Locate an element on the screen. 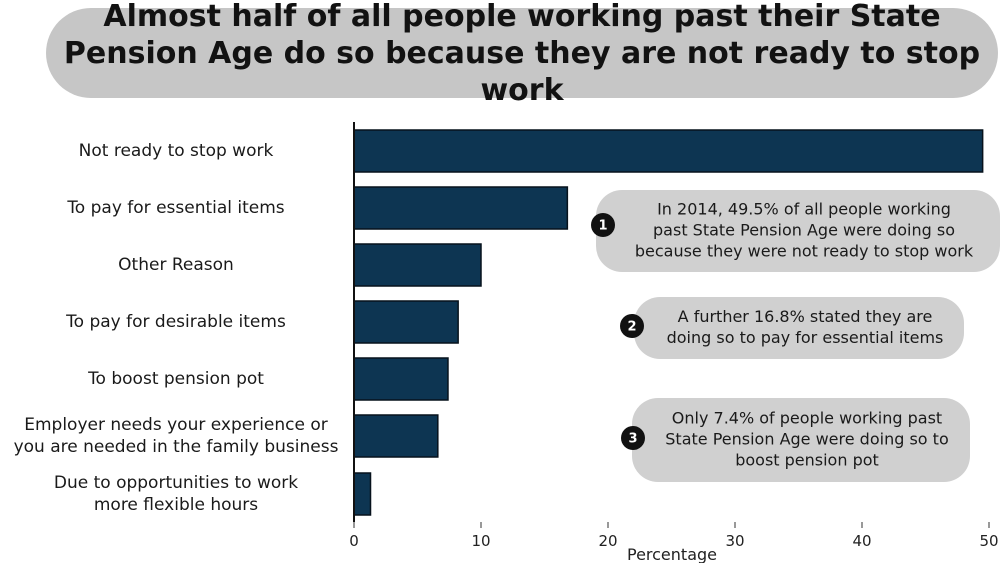  callout-number: 1 is located at coordinates (602, 226).